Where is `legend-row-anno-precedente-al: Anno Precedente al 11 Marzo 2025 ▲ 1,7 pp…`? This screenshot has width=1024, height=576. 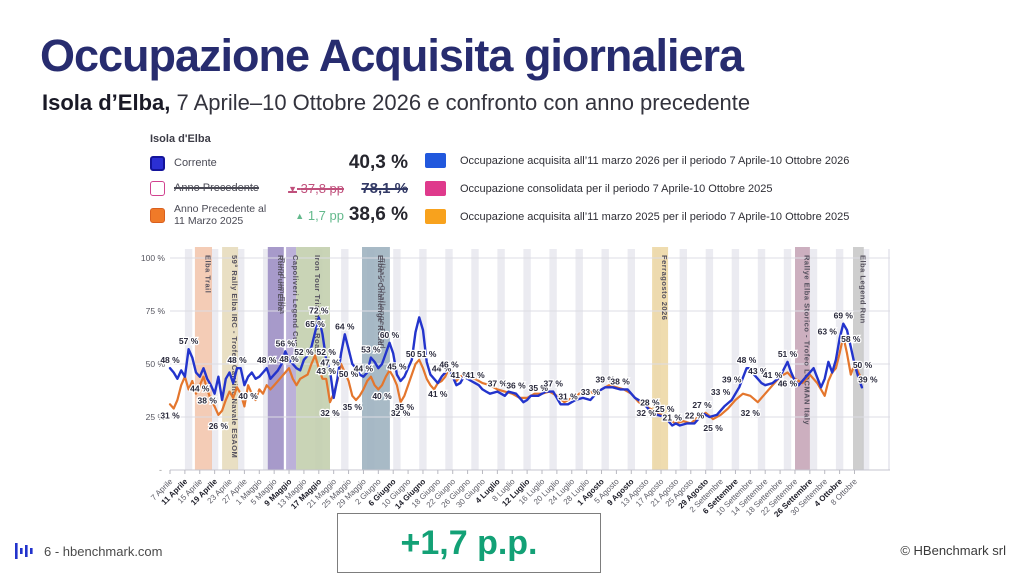
legend-row-anno-precedente-al: Anno Precedente al 11 Marzo 2025 ▲ 1,7 pp… is located at coordinates (280, 215).